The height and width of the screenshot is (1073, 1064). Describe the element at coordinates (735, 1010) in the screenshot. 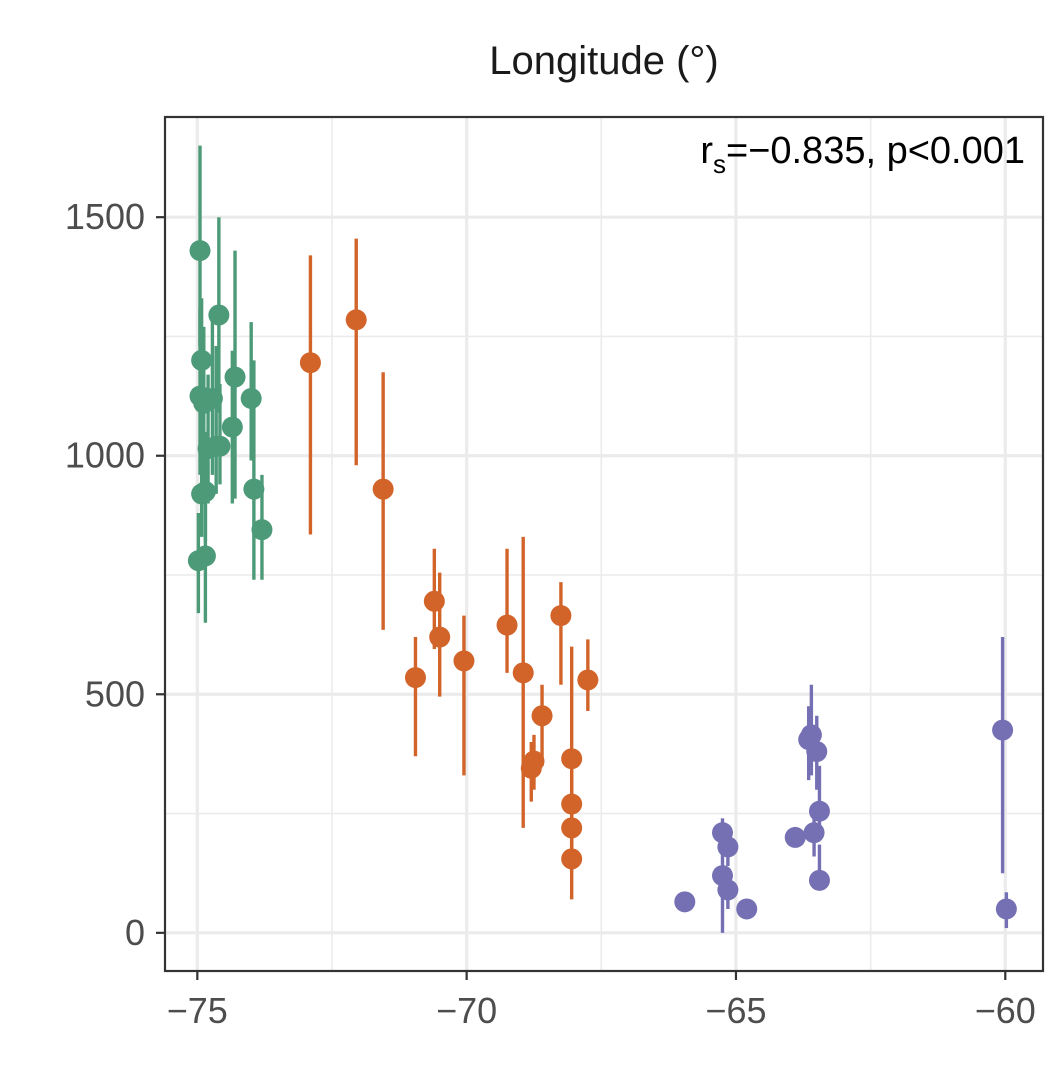

I see `x-tick-label: −65` at that location.